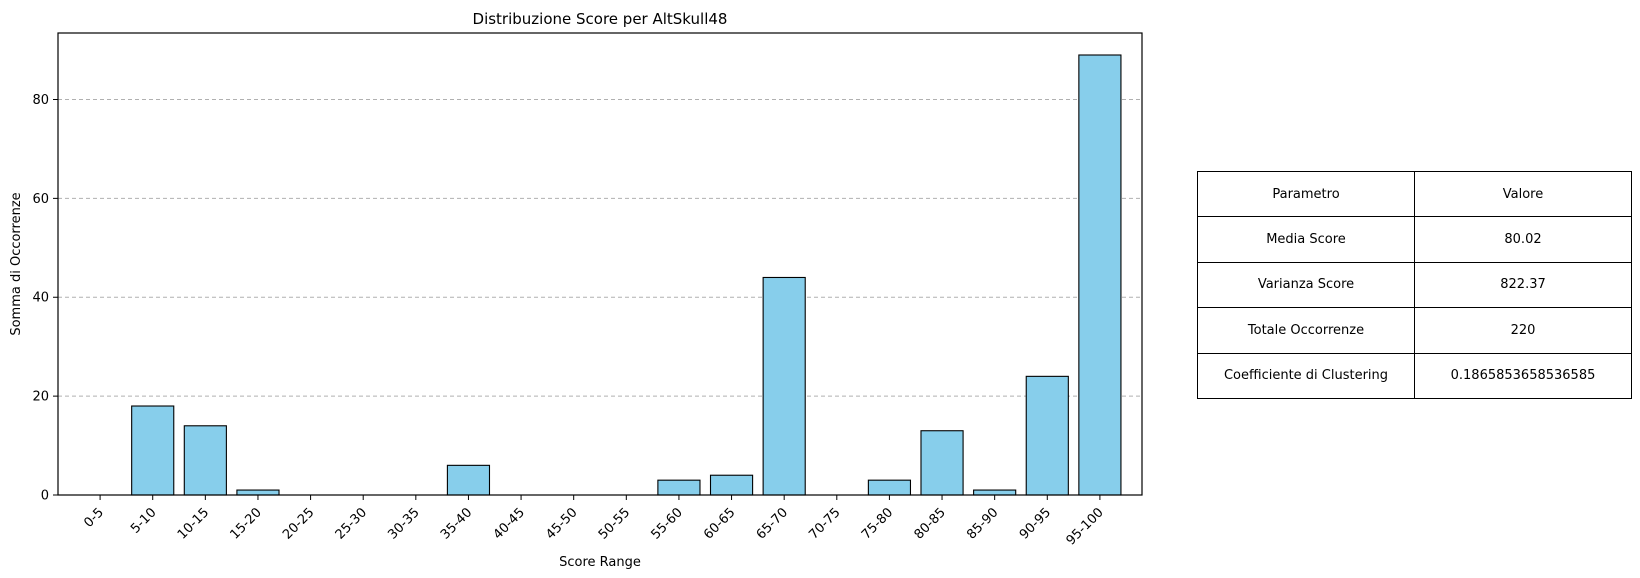 Image resolution: width=1640 pixels, height=578 pixels. What do you see at coordinates (1035, 523) in the screenshot?
I see `x-tick-label: 90-95` at bounding box center [1035, 523].